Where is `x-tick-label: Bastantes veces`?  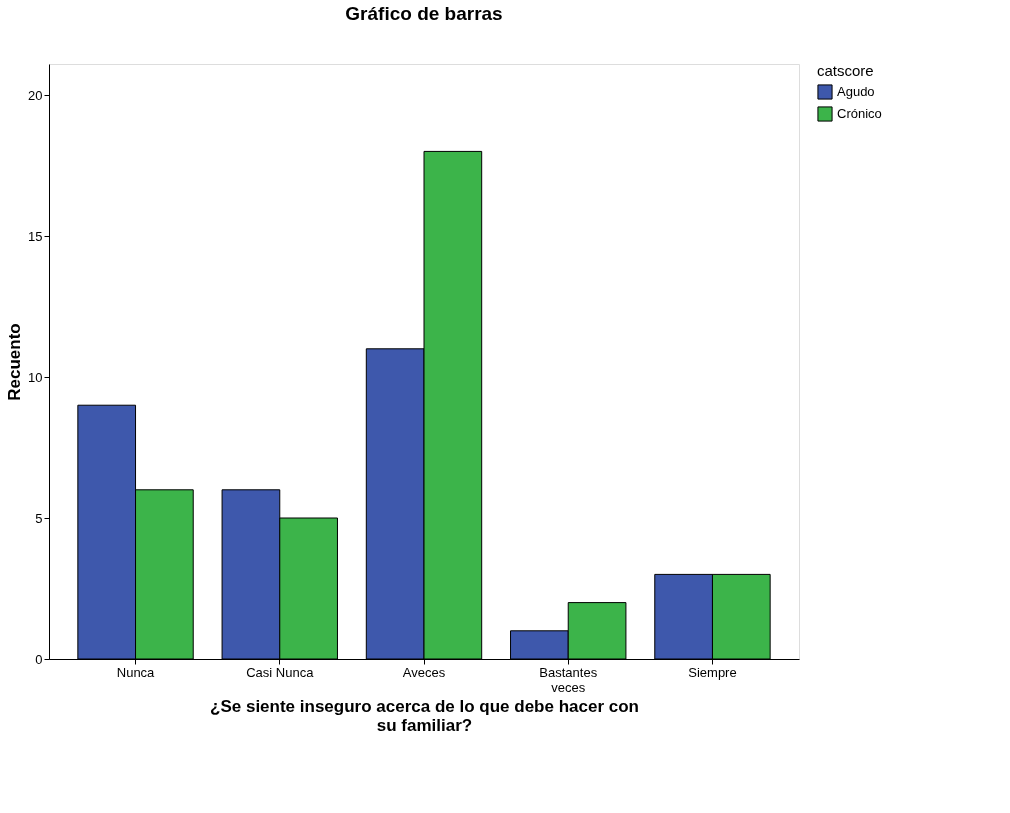 x-tick-label: Bastantes veces is located at coordinates (568, 679).